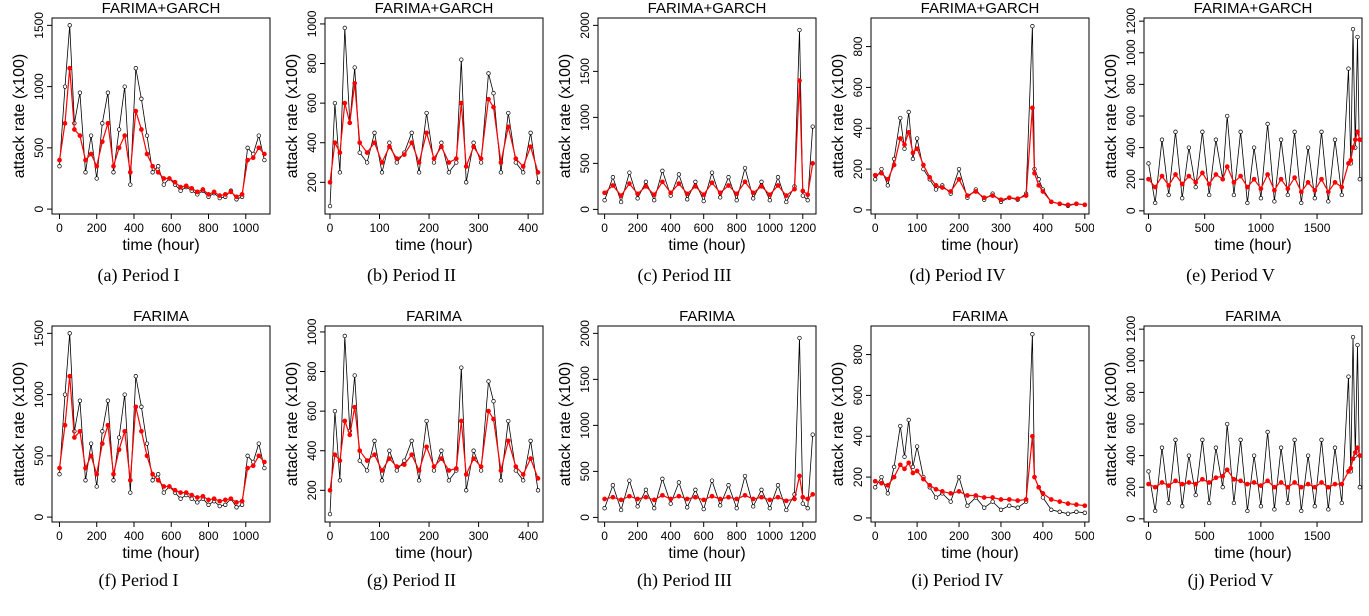 The width and height of the screenshot is (1369, 616). What do you see at coordinates (585, 71) in the screenshot?
I see `y-tick-label: 1500` at bounding box center [585, 71].